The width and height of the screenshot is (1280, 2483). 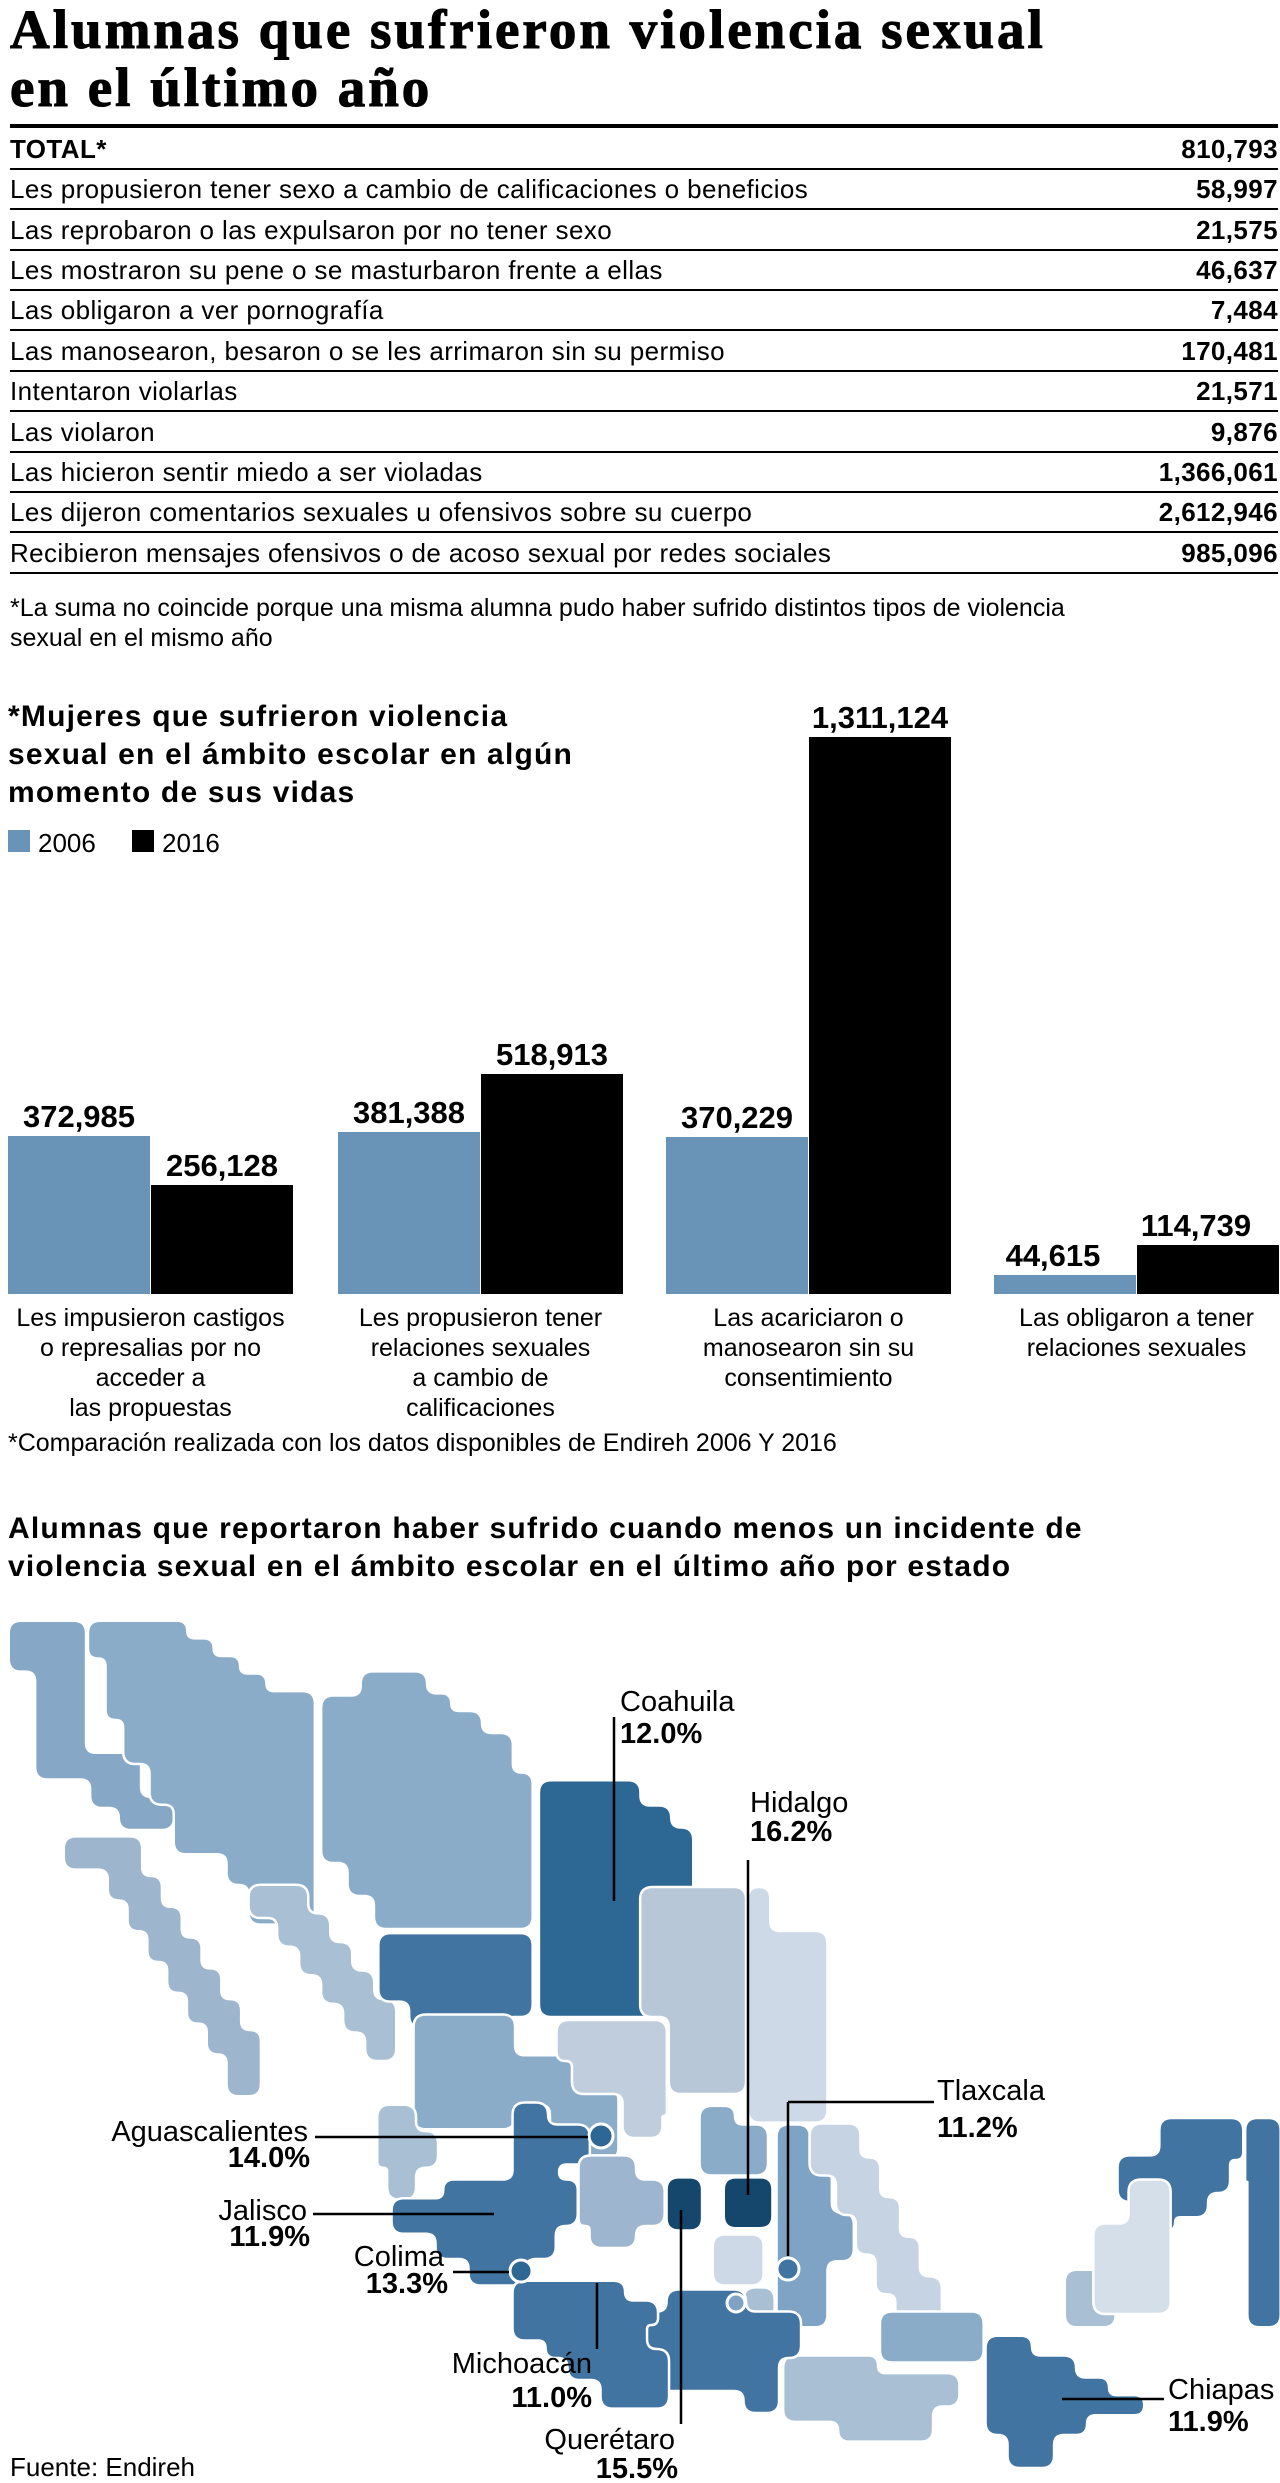 I want to click on svg-text: Michoacán, so click(x=522, y=2364).